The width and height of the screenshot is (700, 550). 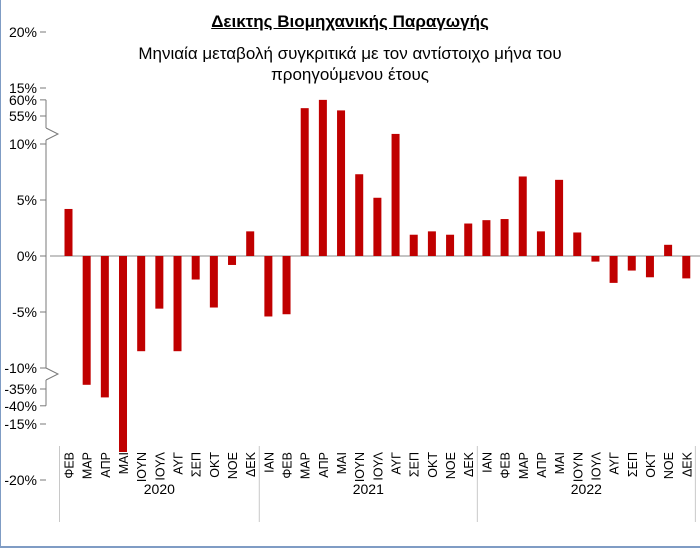 I want to click on y-tick-label: -20%, so click(x=20, y=480).